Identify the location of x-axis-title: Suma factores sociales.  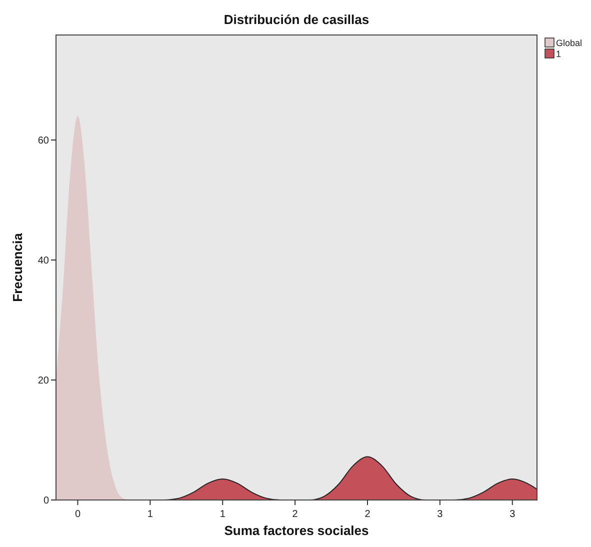
(296, 530).